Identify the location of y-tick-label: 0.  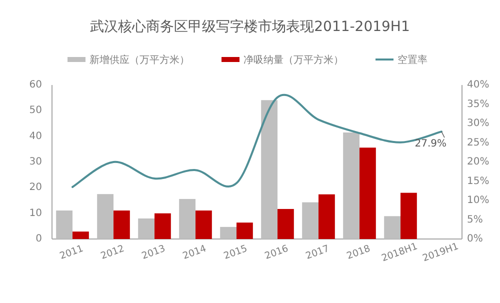
(39, 239).